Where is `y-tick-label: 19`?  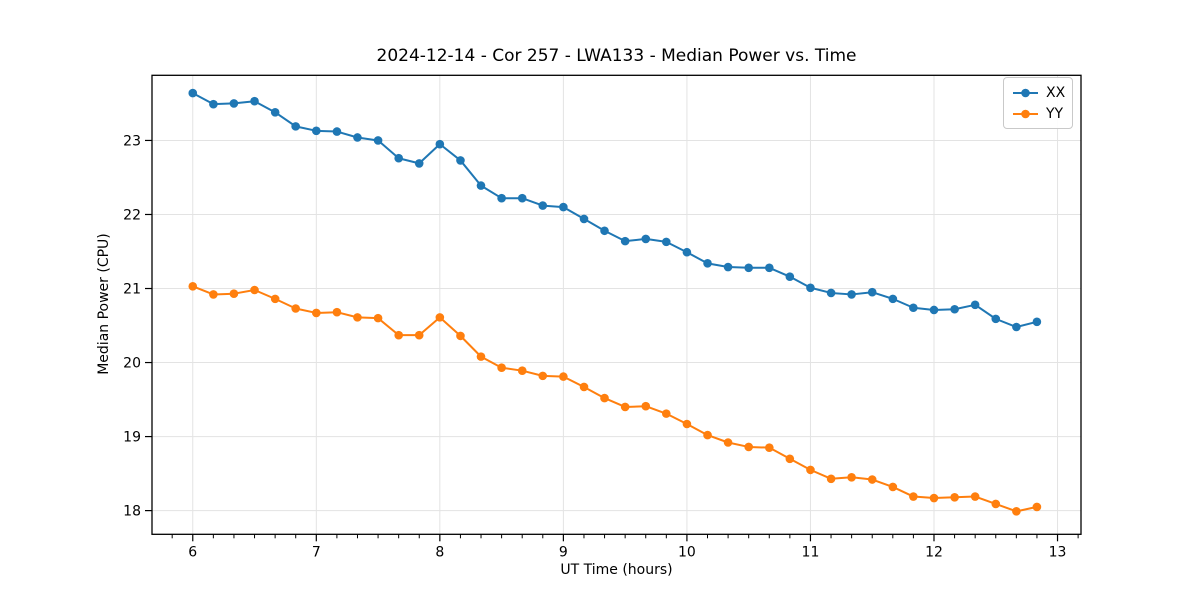 y-tick-label: 19 is located at coordinates (132, 438).